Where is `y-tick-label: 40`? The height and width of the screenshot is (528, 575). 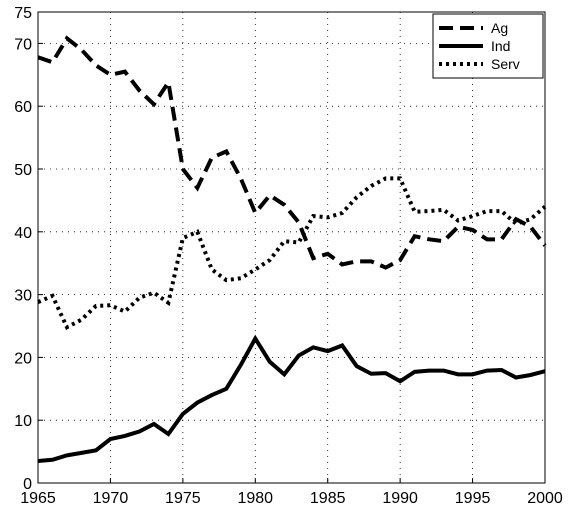 y-tick-label: 40 is located at coordinates (23, 233).